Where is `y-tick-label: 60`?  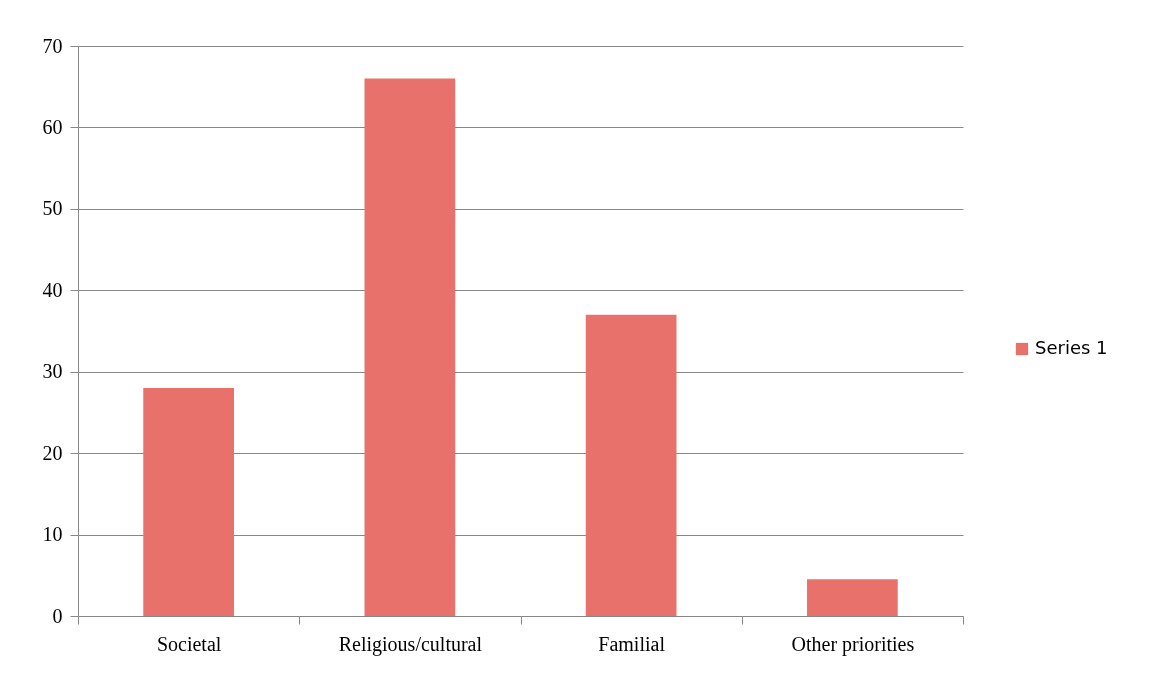 y-tick-label: 60 is located at coordinates (52, 126).